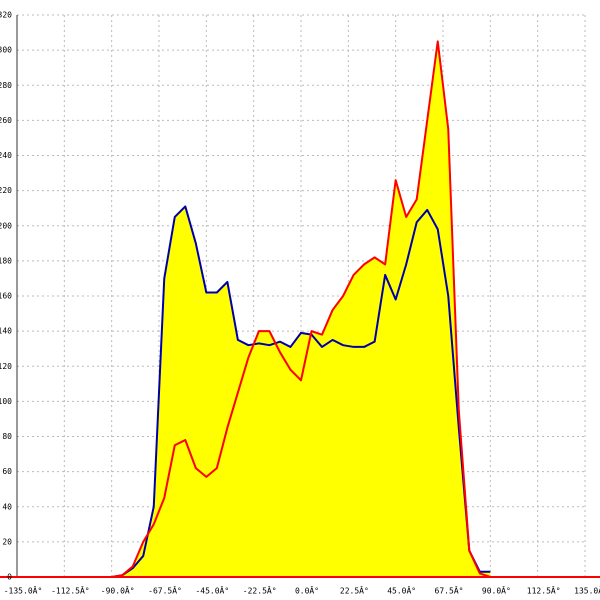 This screenshot has width=600, height=600. Describe the element at coordinates (496, 590) in the screenshot. I see `x-tick-label: 90.0Â°` at that location.